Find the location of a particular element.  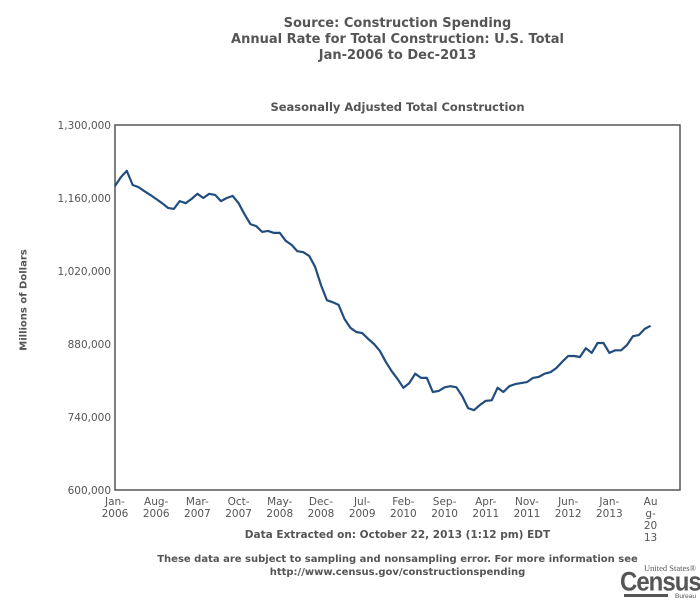

x-tick-label: Mar-2007 is located at coordinates (197, 508).